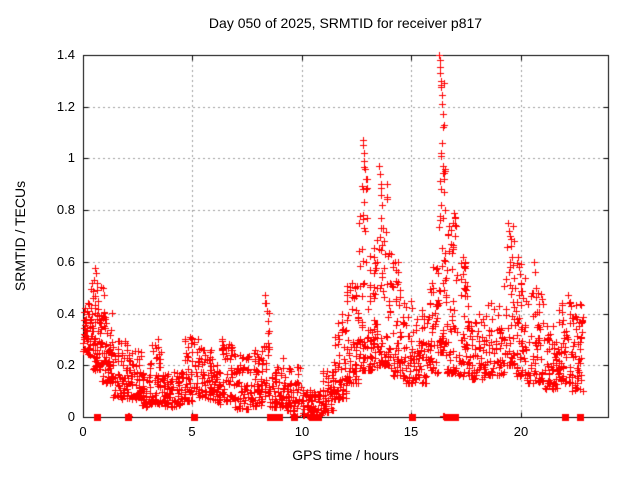 The width and height of the screenshot is (640, 480). Describe the element at coordinates (192, 431) in the screenshot. I see `x-tick-label: 5` at that location.